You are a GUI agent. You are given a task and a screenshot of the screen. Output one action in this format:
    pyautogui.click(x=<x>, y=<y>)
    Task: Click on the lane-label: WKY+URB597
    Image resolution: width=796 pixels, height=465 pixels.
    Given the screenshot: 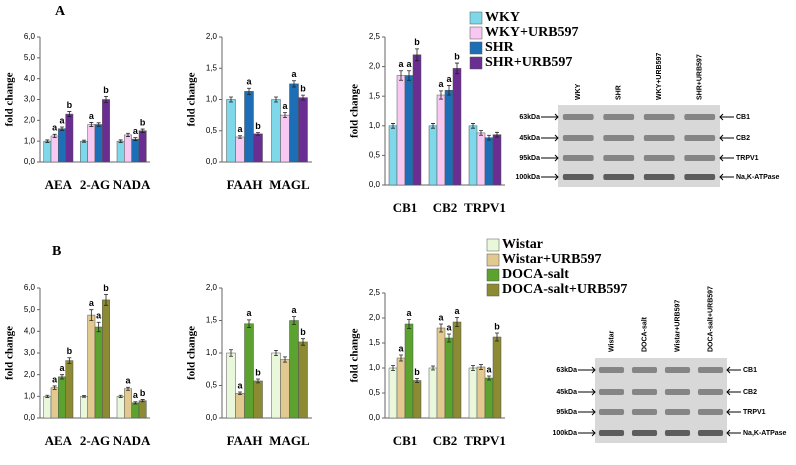 What is the action you would take?
    pyautogui.click(x=659, y=76)
    